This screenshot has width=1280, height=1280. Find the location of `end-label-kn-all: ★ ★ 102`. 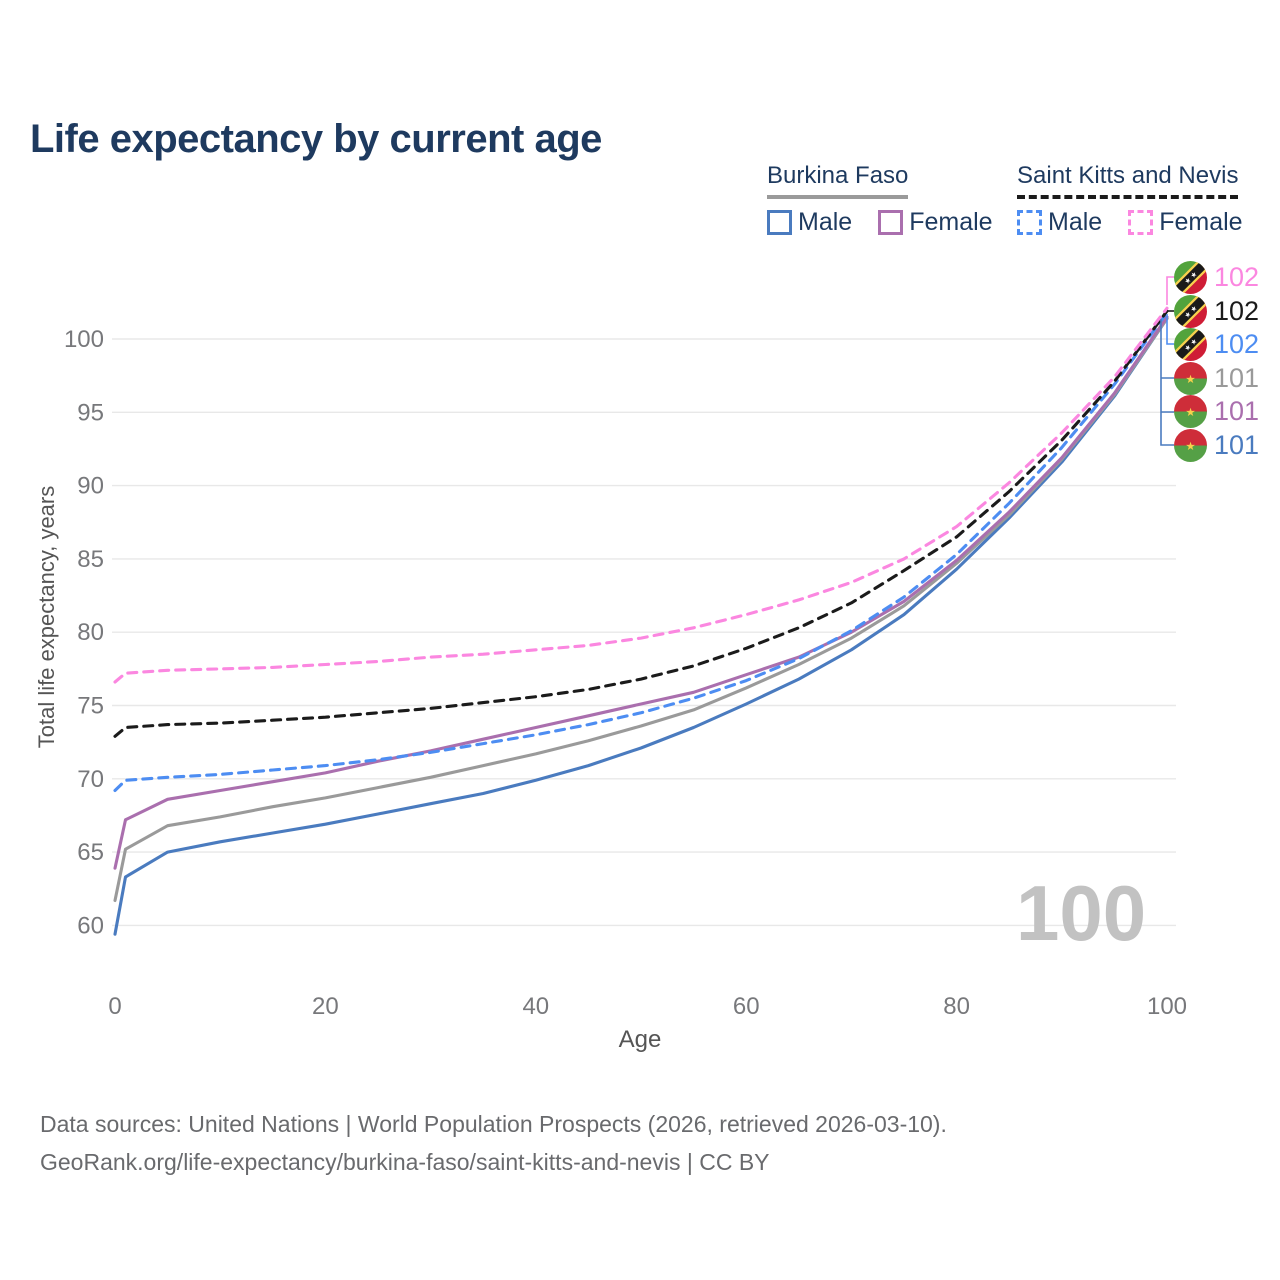

end-label-kn-all: ★ ★ 102 is located at coordinates (1217, 311).